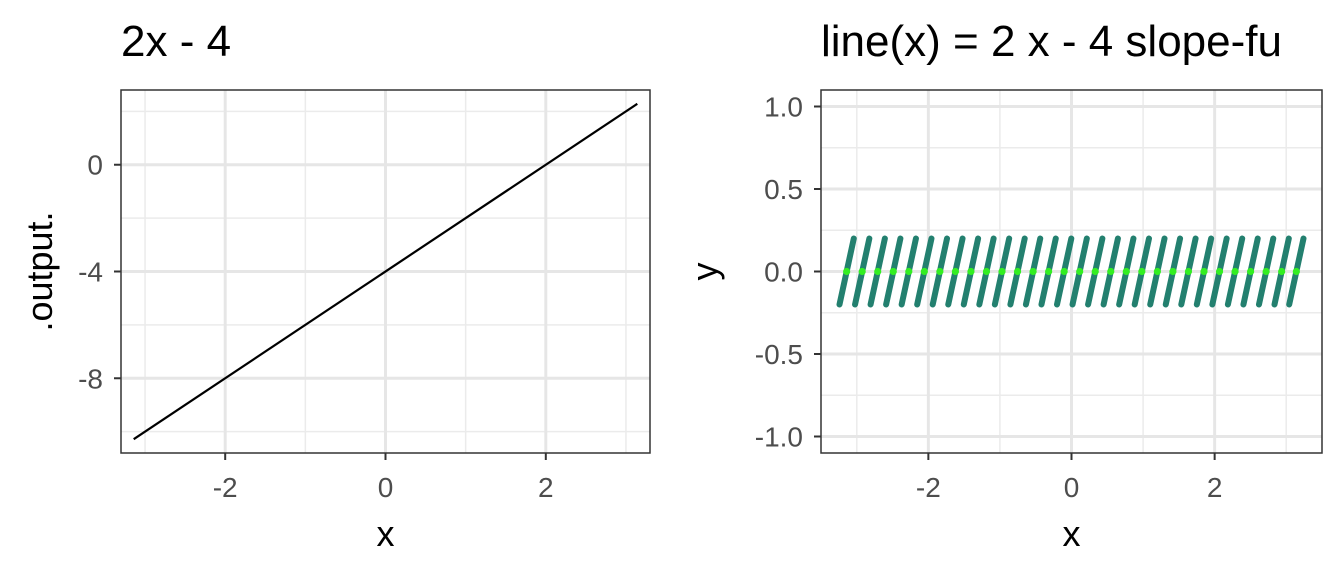 This screenshot has width=1344, height=576. Describe the element at coordinates (90, 378) in the screenshot. I see `y-tick-label: -8` at that location.